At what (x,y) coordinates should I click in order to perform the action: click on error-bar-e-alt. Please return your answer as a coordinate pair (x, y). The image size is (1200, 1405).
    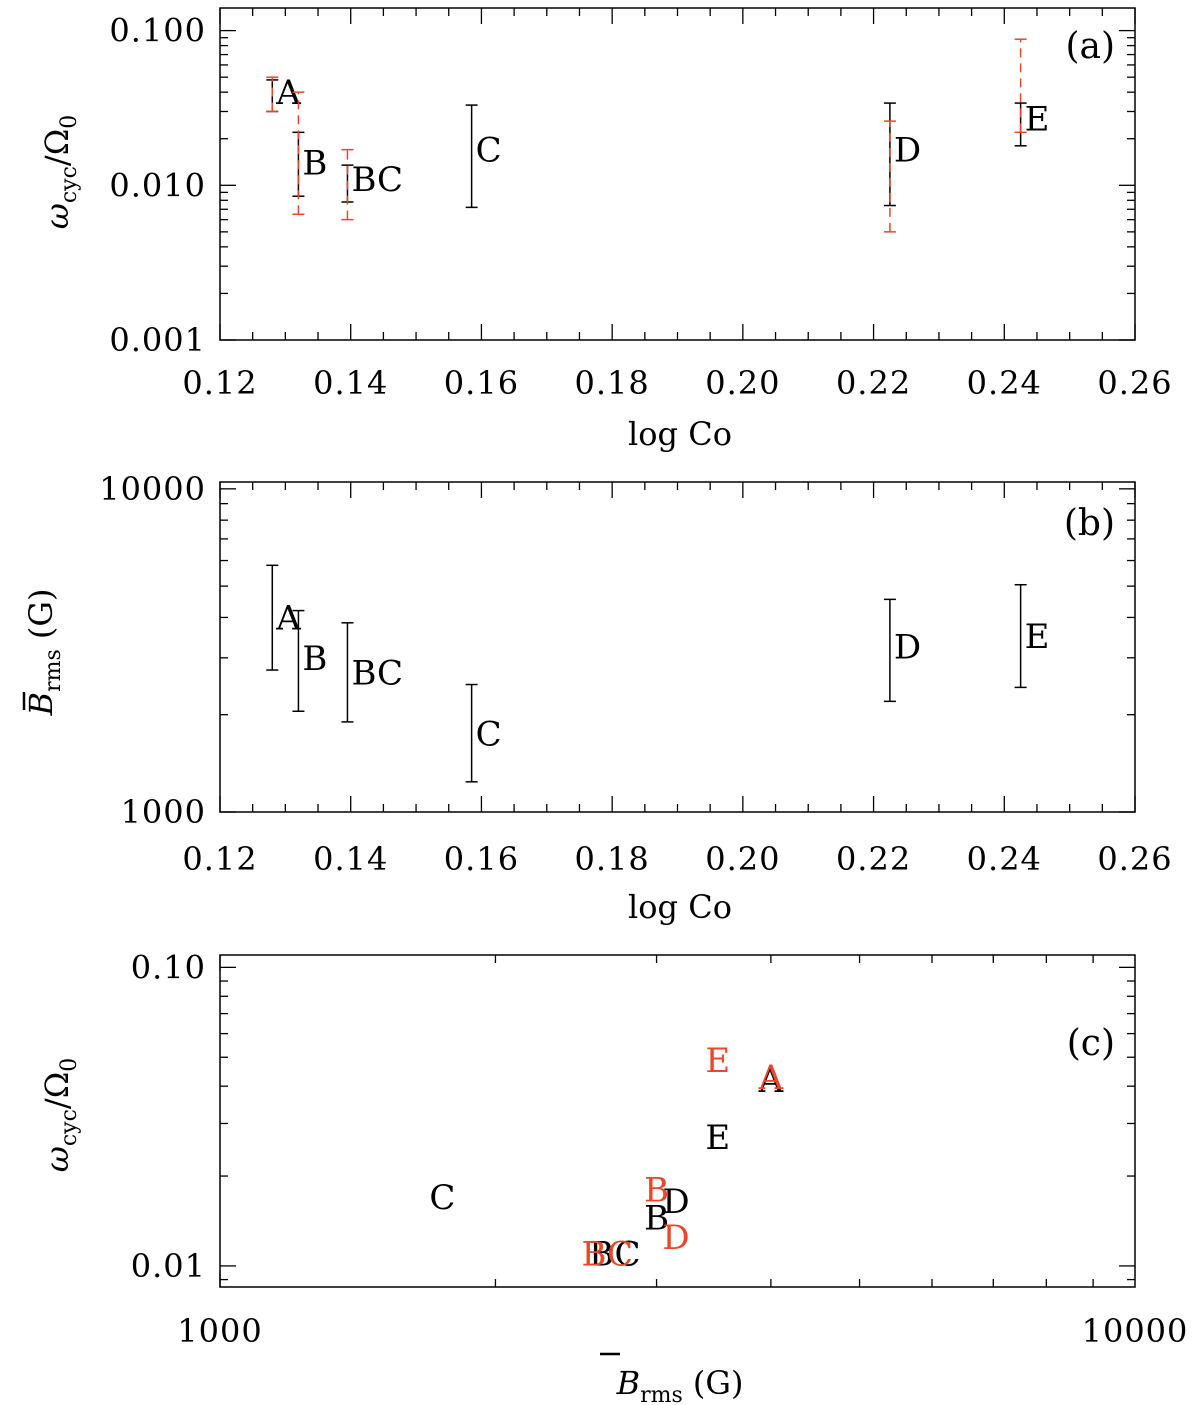
    Looking at the image, I should click on (1020, 86).